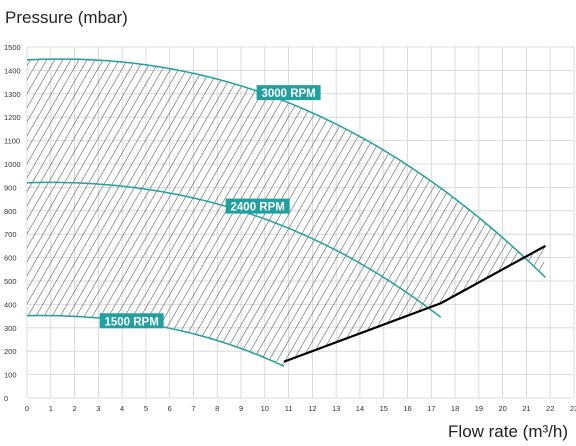 The image size is (576, 446). I want to click on y-tick-label: 700, so click(10, 234).